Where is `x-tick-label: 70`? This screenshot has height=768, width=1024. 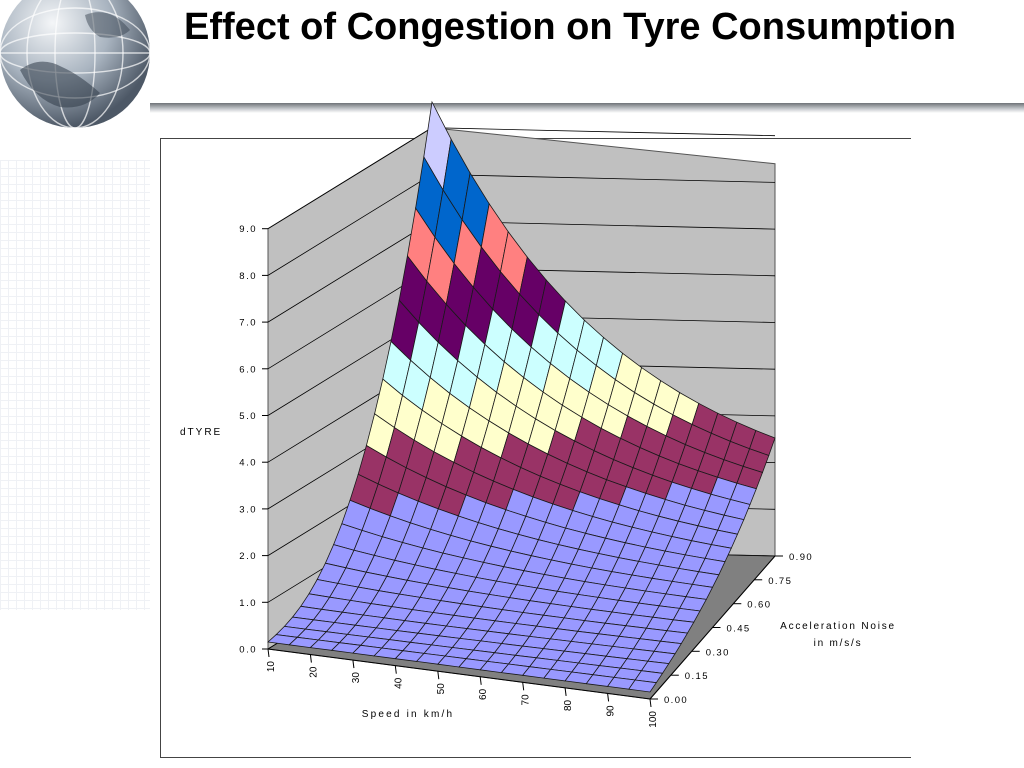 x-tick-label: 70 is located at coordinates (526, 700).